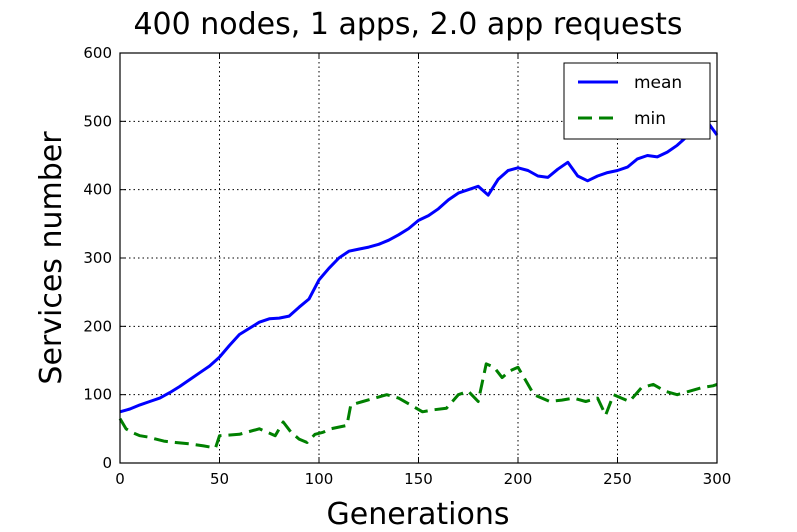 This screenshot has height=532, width=797. What do you see at coordinates (650, 119) in the screenshot?
I see `legend-min-label: min` at bounding box center [650, 119].